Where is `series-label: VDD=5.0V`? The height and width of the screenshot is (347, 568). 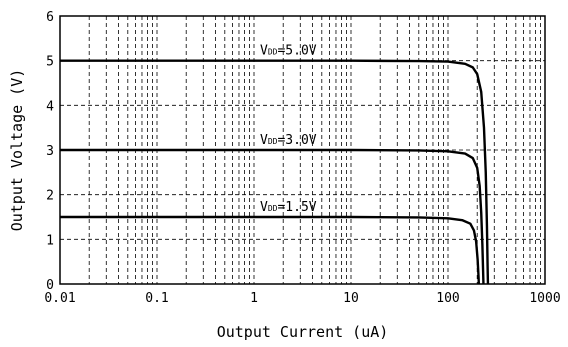
series-label: VDD=5.0V is located at coordinates (288, 51).